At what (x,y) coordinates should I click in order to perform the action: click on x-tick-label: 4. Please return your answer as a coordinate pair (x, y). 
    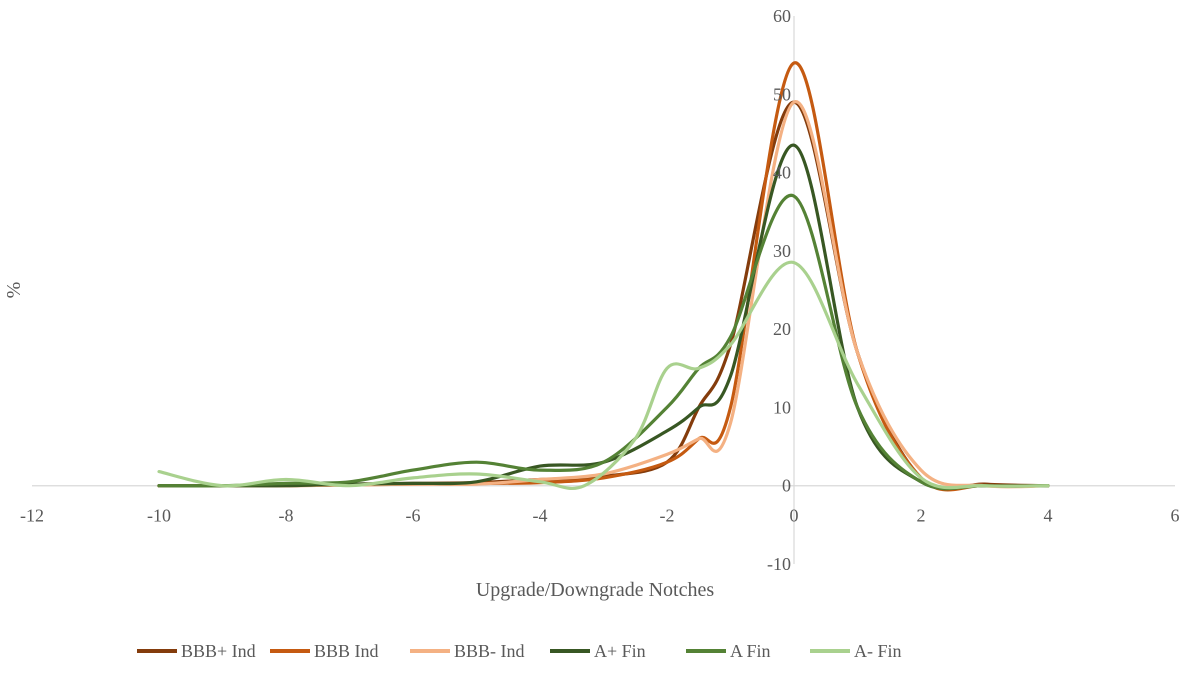
    Looking at the image, I should click on (1048, 516).